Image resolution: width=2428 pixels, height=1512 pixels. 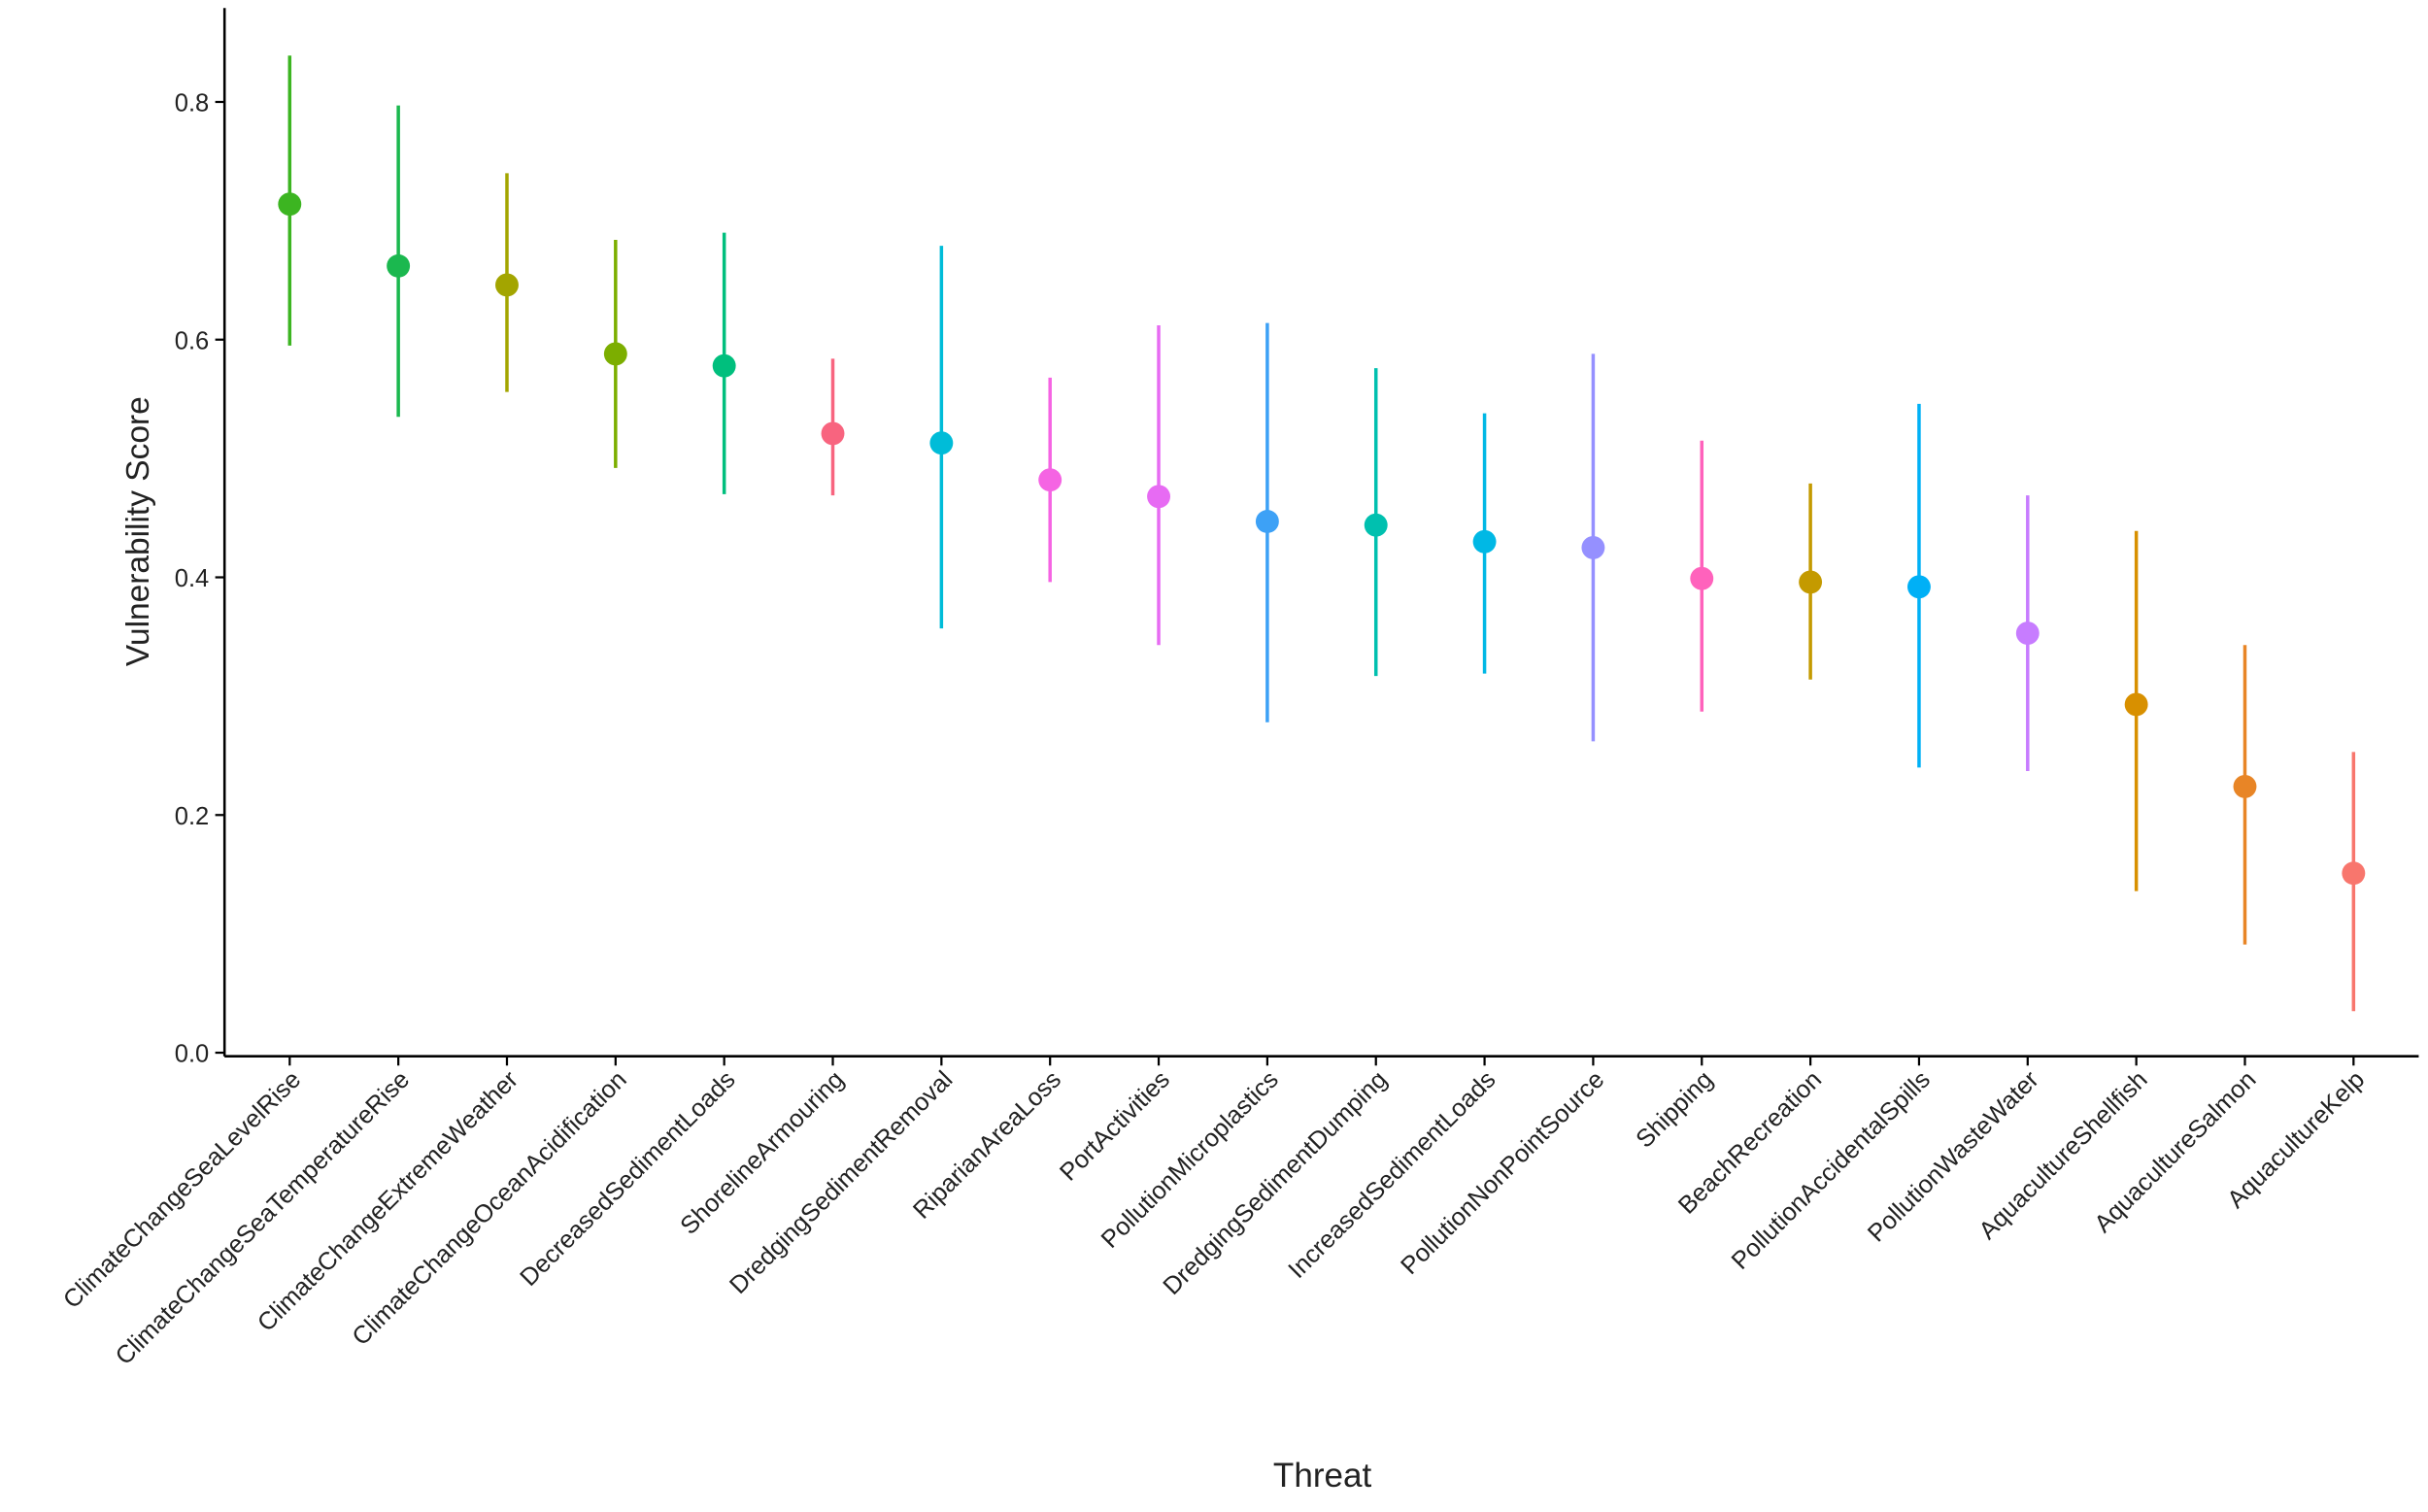 What do you see at coordinates (1502, 1173) in the screenshot?
I see `x-tick-label: PollutionNonPointSource` at bounding box center [1502, 1173].